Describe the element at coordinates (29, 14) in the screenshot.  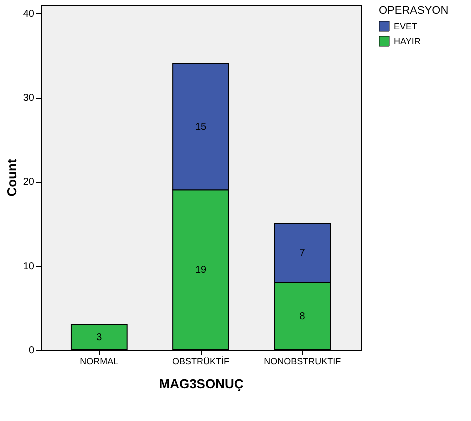
I see `y-tick-label: 40` at that location.